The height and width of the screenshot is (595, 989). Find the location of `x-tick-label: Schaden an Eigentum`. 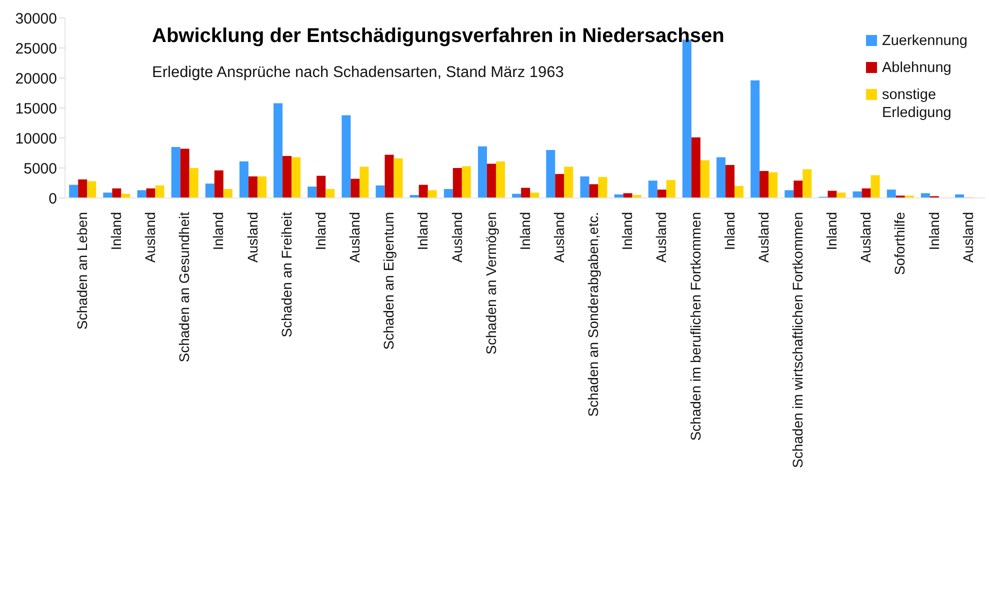

x-tick-label: Schaden an Eigentum is located at coordinates (388, 281).